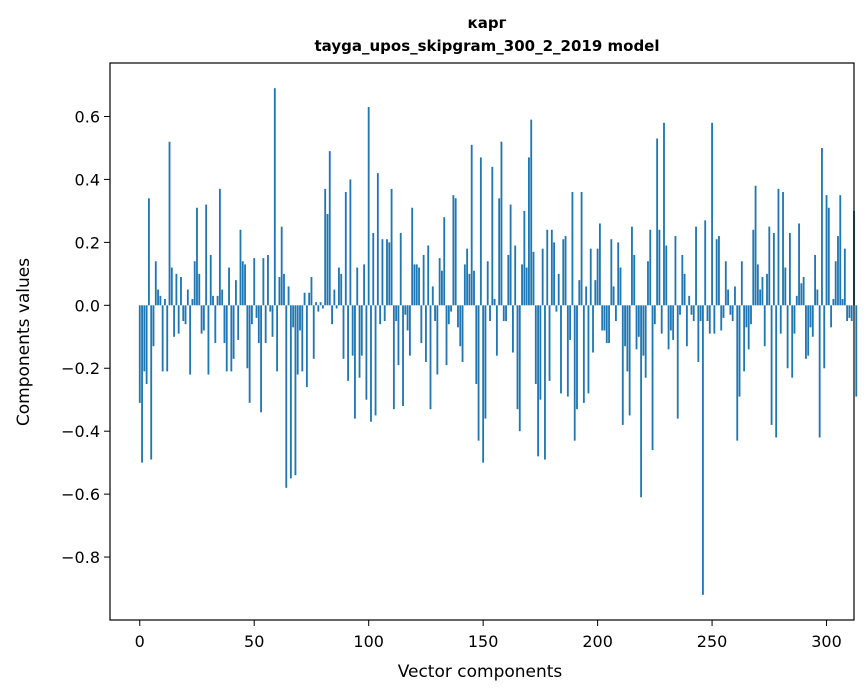 The image size is (867, 696). I want to click on x-tick-label: 100, so click(368, 641).